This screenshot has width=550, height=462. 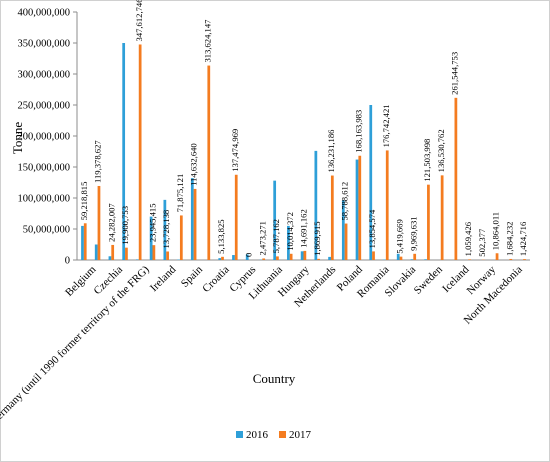 What do you see at coordinates (262, 238) in the screenshot?
I see `data-label: 2,473,271` at bounding box center [262, 238].